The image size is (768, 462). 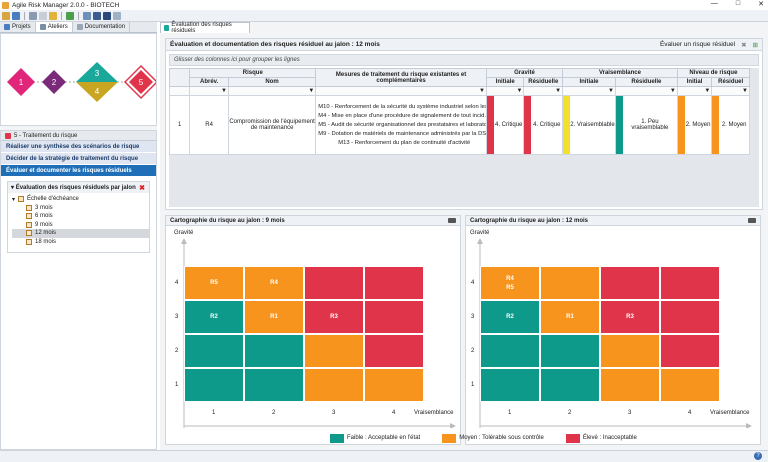 I want to click on edit-icon, so click(x=53, y=15).